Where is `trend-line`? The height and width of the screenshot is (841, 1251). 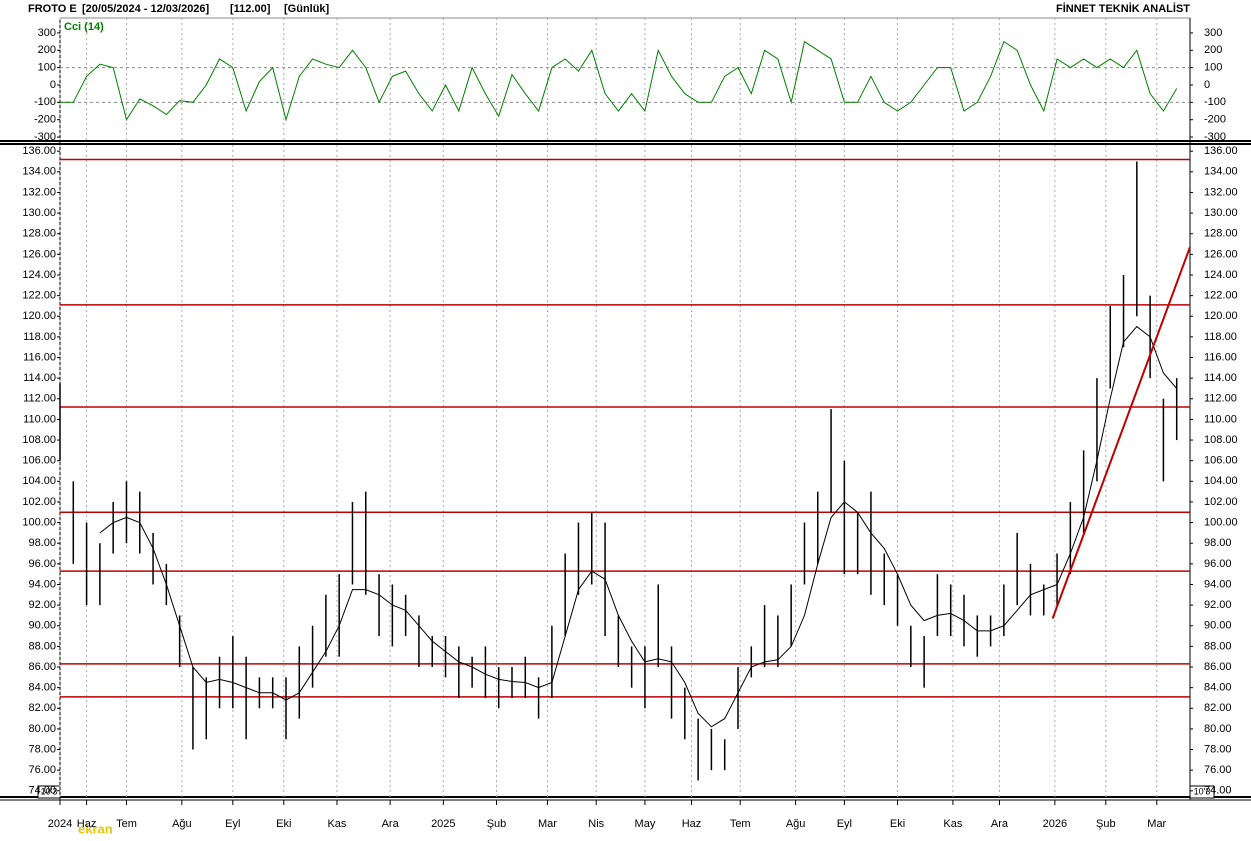 trend-line is located at coordinates (1121, 432).